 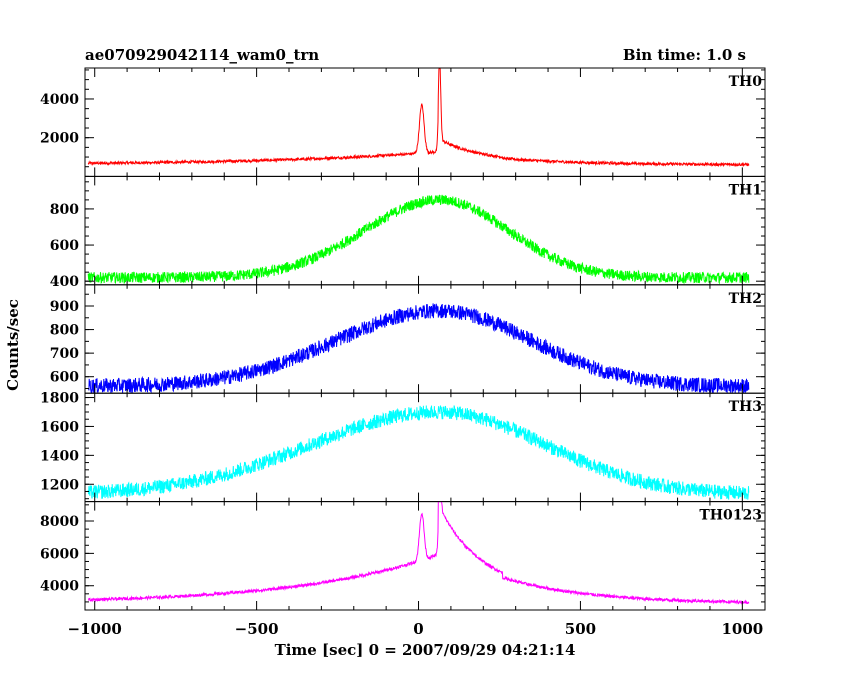 What do you see at coordinates (684, 55) in the screenshot?
I see `chart-title-right: Bin time: 1.0 s` at bounding box center [684, 55].